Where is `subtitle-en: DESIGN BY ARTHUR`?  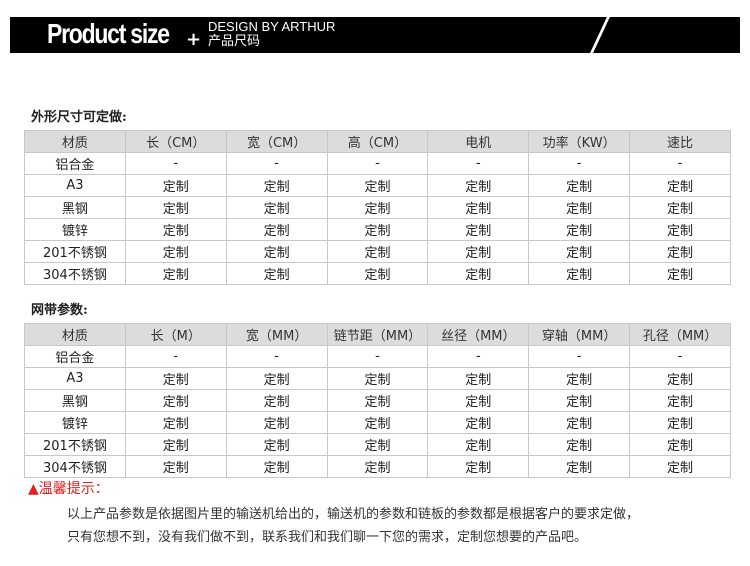
subtitle-en: DESIGN BY ARTHUR is located at coordinates (272, 26).